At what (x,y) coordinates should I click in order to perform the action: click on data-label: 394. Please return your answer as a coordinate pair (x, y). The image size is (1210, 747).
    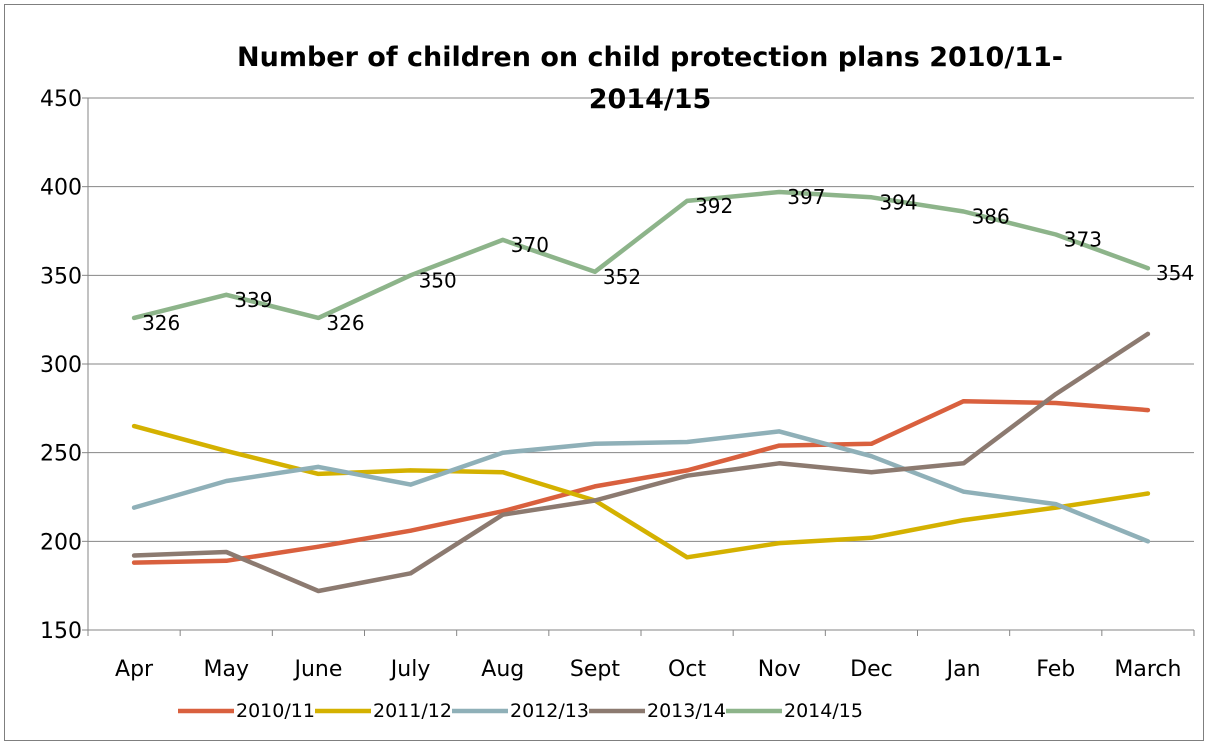
    Looking at the image, I should click on (898, 202).